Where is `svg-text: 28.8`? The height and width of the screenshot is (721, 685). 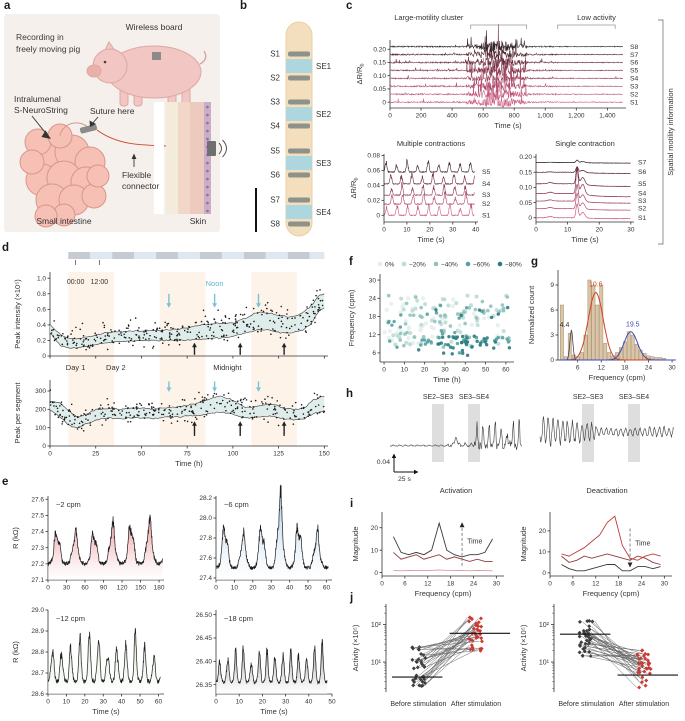
svg-text: 28.8 is located at coordinates (37, 652).